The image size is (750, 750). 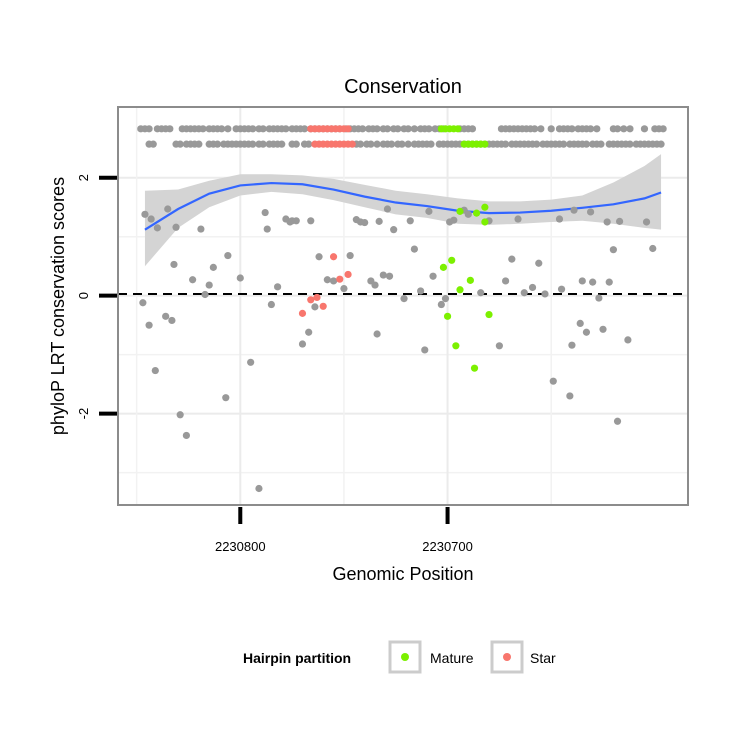 I want to click on y-axis-title: phyloP LRT conservation scores, so click(x=58, y=306).